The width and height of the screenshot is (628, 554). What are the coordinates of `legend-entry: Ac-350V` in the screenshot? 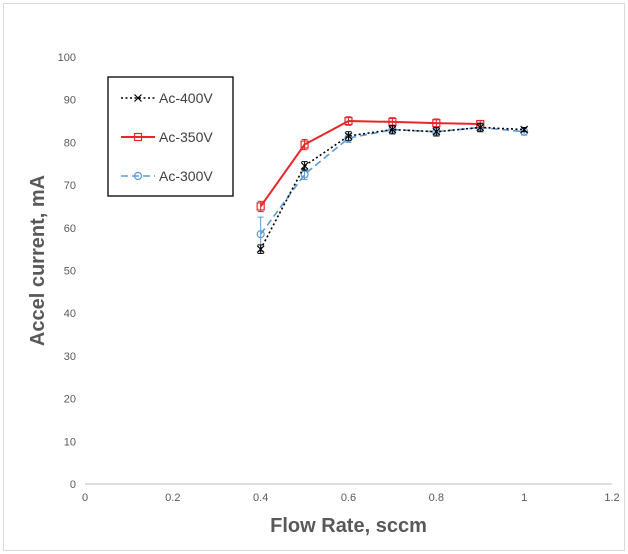 It's located at (167, 137).